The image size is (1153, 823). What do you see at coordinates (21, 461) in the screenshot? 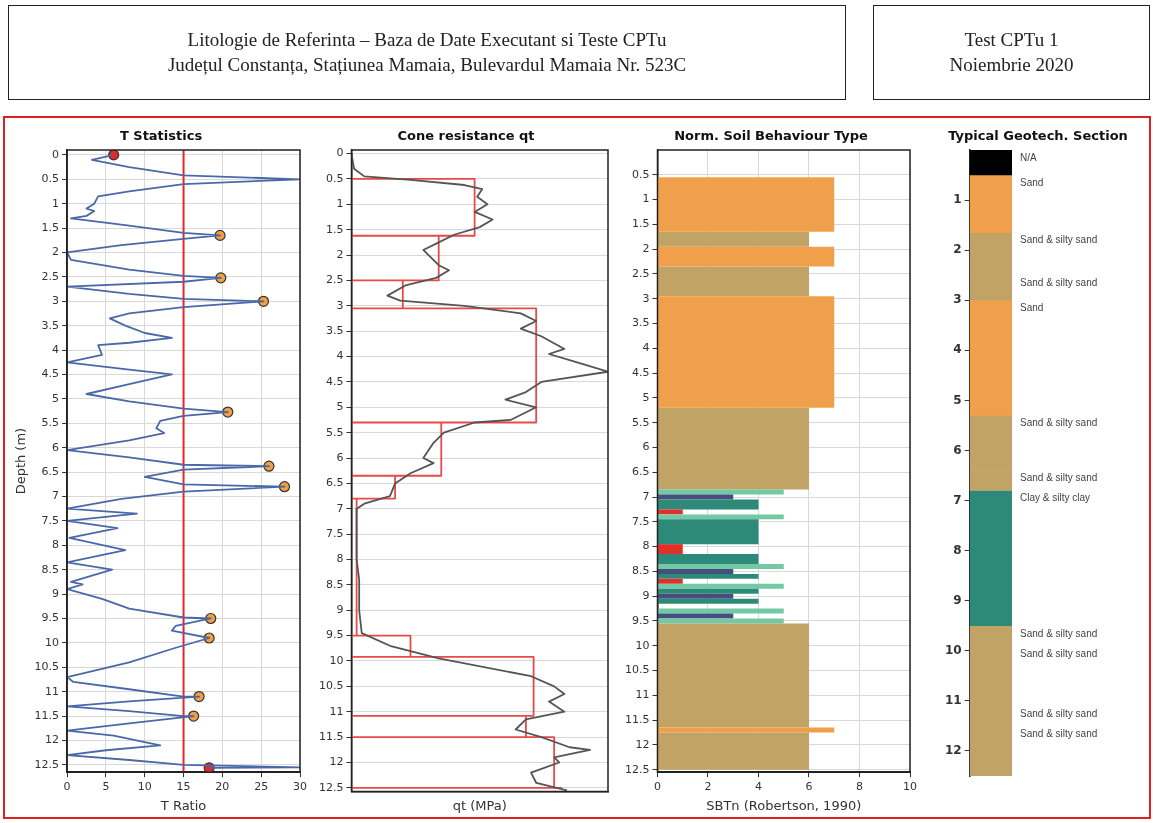
I see `y-axis-title: Depth (m)` at bounding box center [21, 461].